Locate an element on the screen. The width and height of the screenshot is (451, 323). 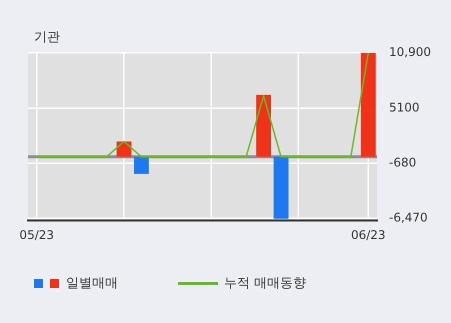
y-tick-label: 5100 is located at coordinates (404, 107).